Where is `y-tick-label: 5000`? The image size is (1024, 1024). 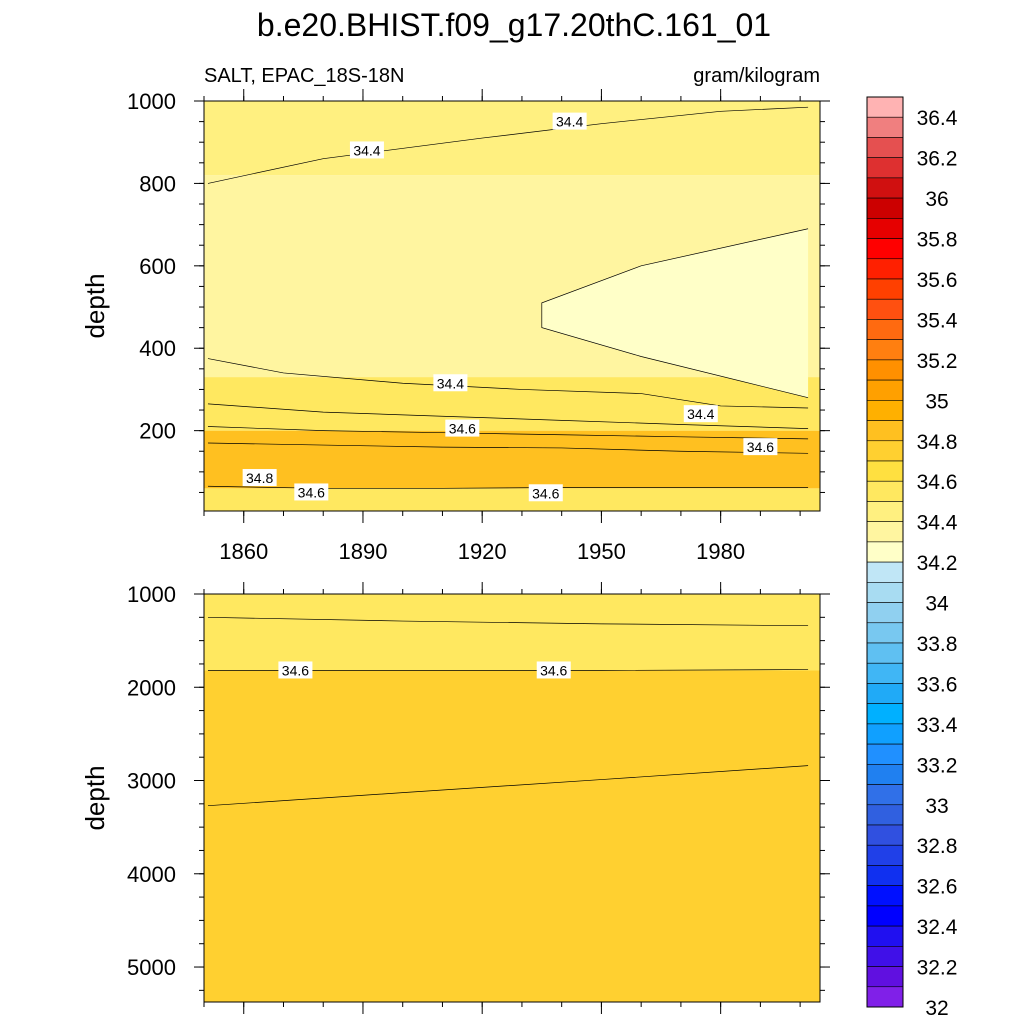 y-tick-label: 5000 is located at coordinates (151, 967).